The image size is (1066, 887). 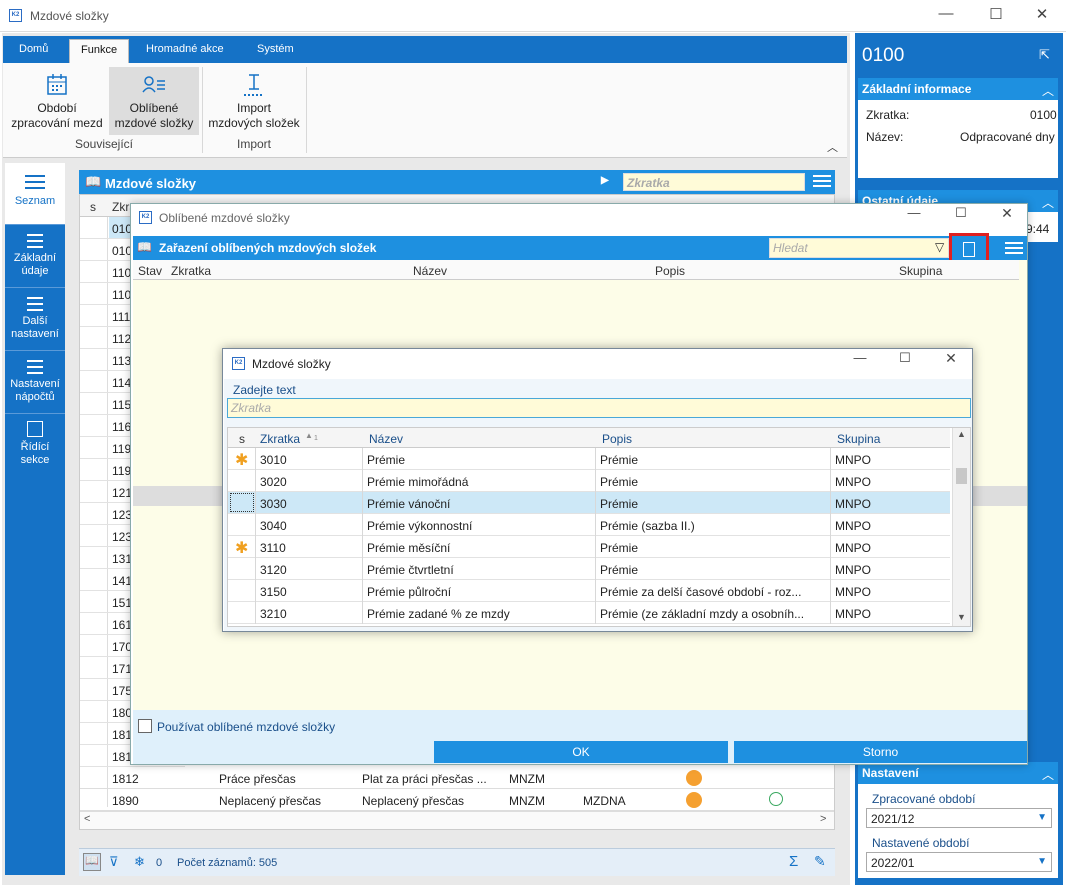 I want to click on sum-icon: Σ, so click(x=794, y=861).